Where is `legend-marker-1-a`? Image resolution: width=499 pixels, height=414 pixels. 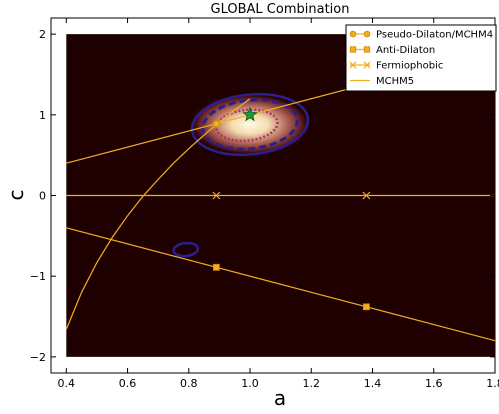
legend-marker-1-a is located at coordinates (353, 49).